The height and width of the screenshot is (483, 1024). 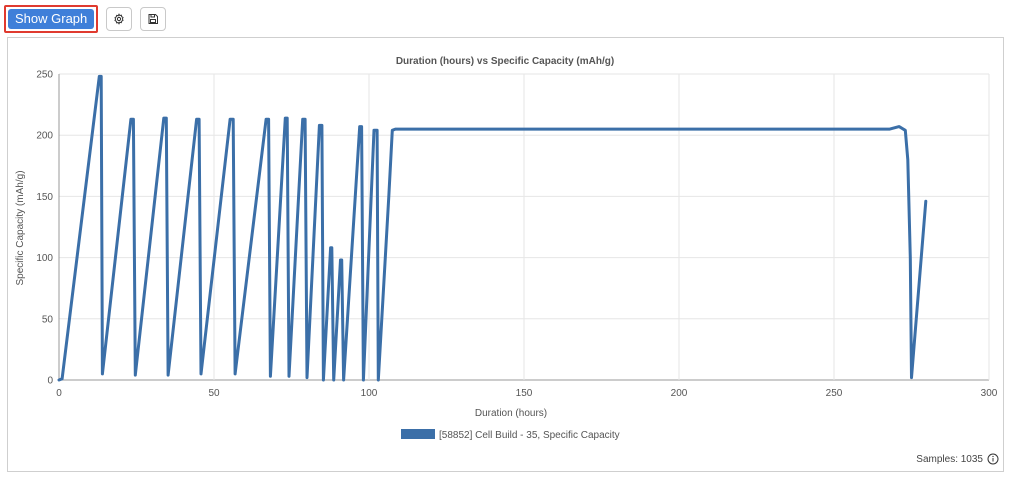 I want to click on samples-count: Samples: 1035, so click(x=949, y=459).